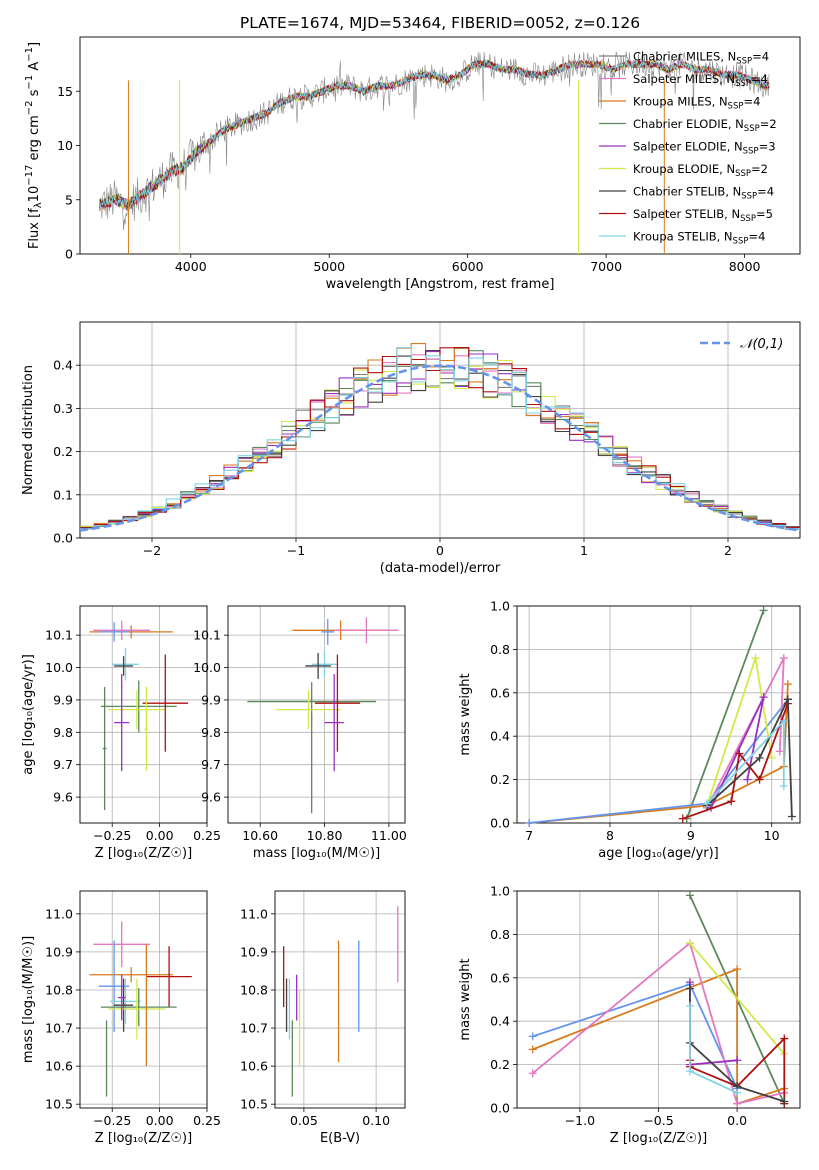 The image size is (819, 1170). What do you see at coordinates (468, 266) in the screenshot?
I see `x-tick-label: 6000` at bounding box center [468, 266].